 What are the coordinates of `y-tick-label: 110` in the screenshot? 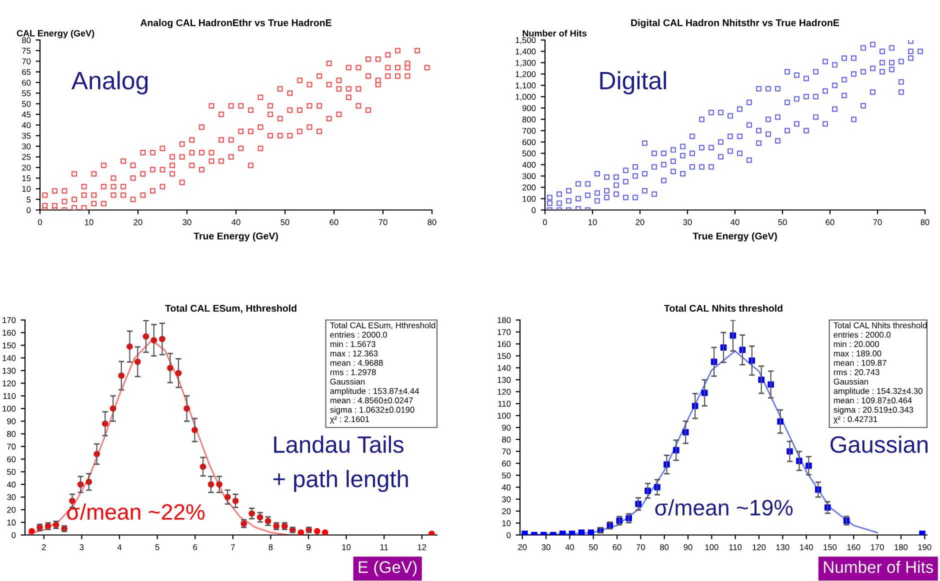 It's located at (9, 396).